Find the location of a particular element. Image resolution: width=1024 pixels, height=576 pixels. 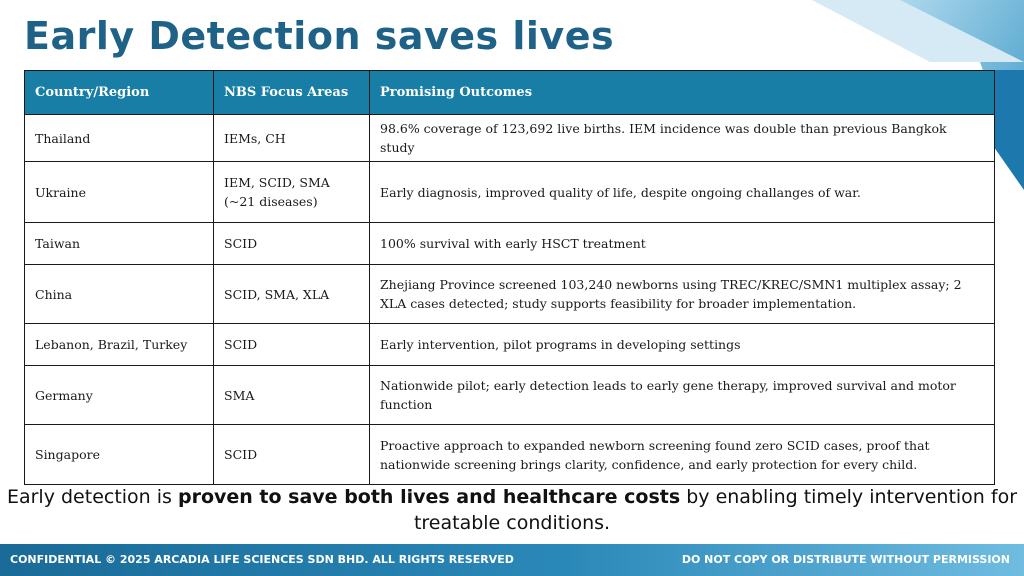

column-header-country: Country/Region is located at coordinates (119, 92).